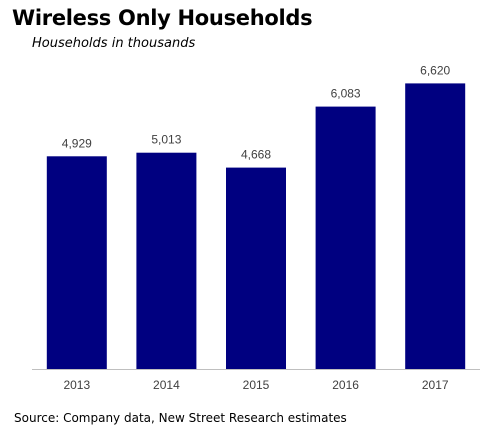 Image resolution: width=504 pixels, height=434 pixels. What do you see at coordinates (162, 18) in the screenshot?
I see `chart-title: Wireless Only Households` at bounding box center [162, 18].